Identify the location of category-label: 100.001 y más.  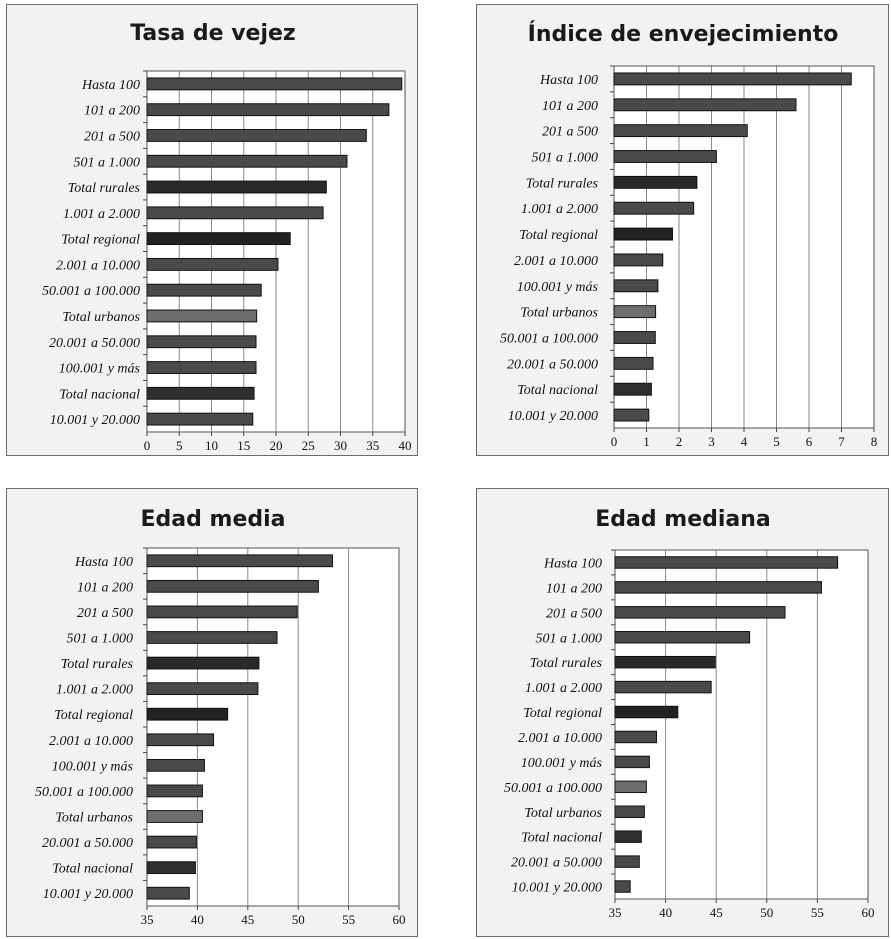
(562, 763).